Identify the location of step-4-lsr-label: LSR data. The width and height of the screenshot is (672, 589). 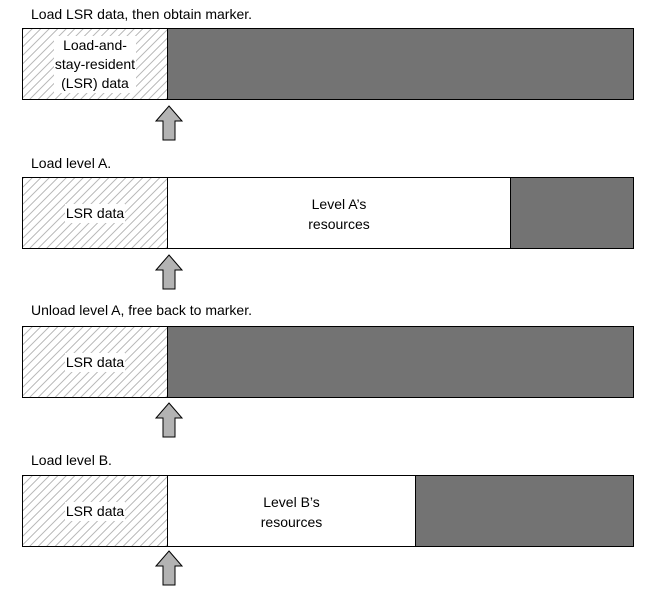
(95, 511).